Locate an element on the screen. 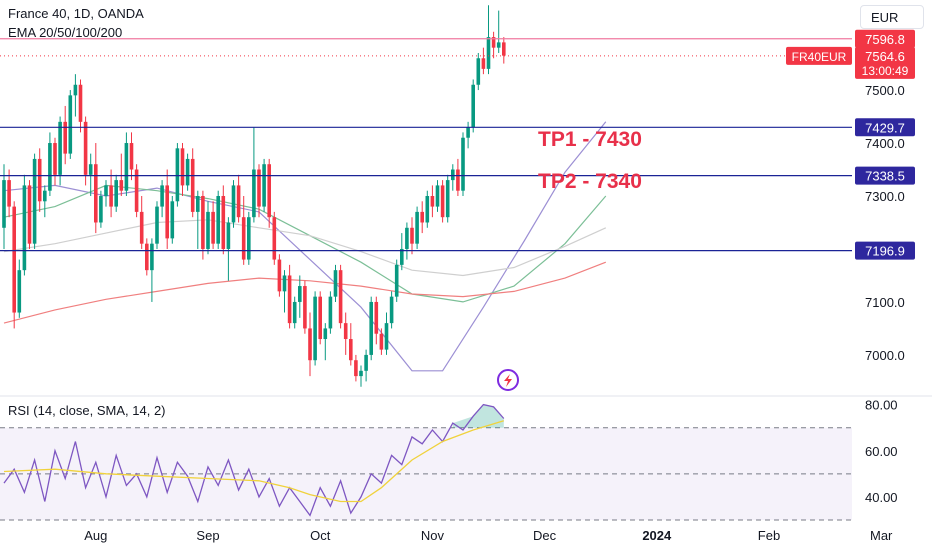 The image size is (932, 550). rsi-ma-line is located at coordinates (253, 461).